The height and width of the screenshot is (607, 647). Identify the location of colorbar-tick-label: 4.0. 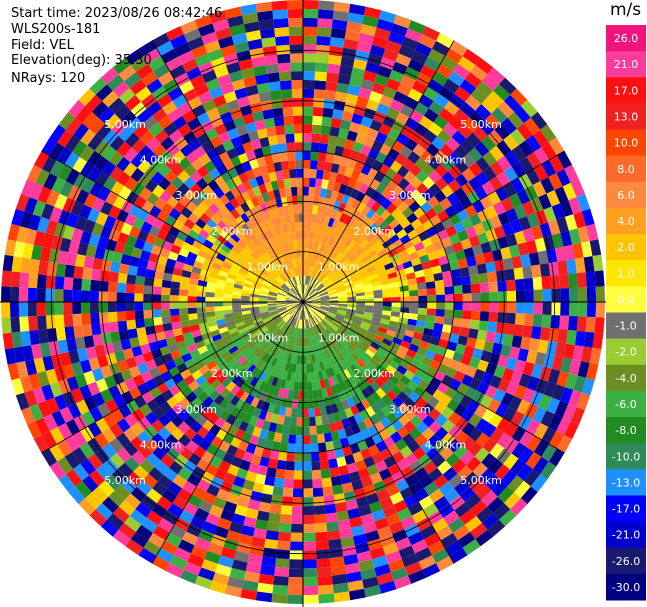
(626, 221).